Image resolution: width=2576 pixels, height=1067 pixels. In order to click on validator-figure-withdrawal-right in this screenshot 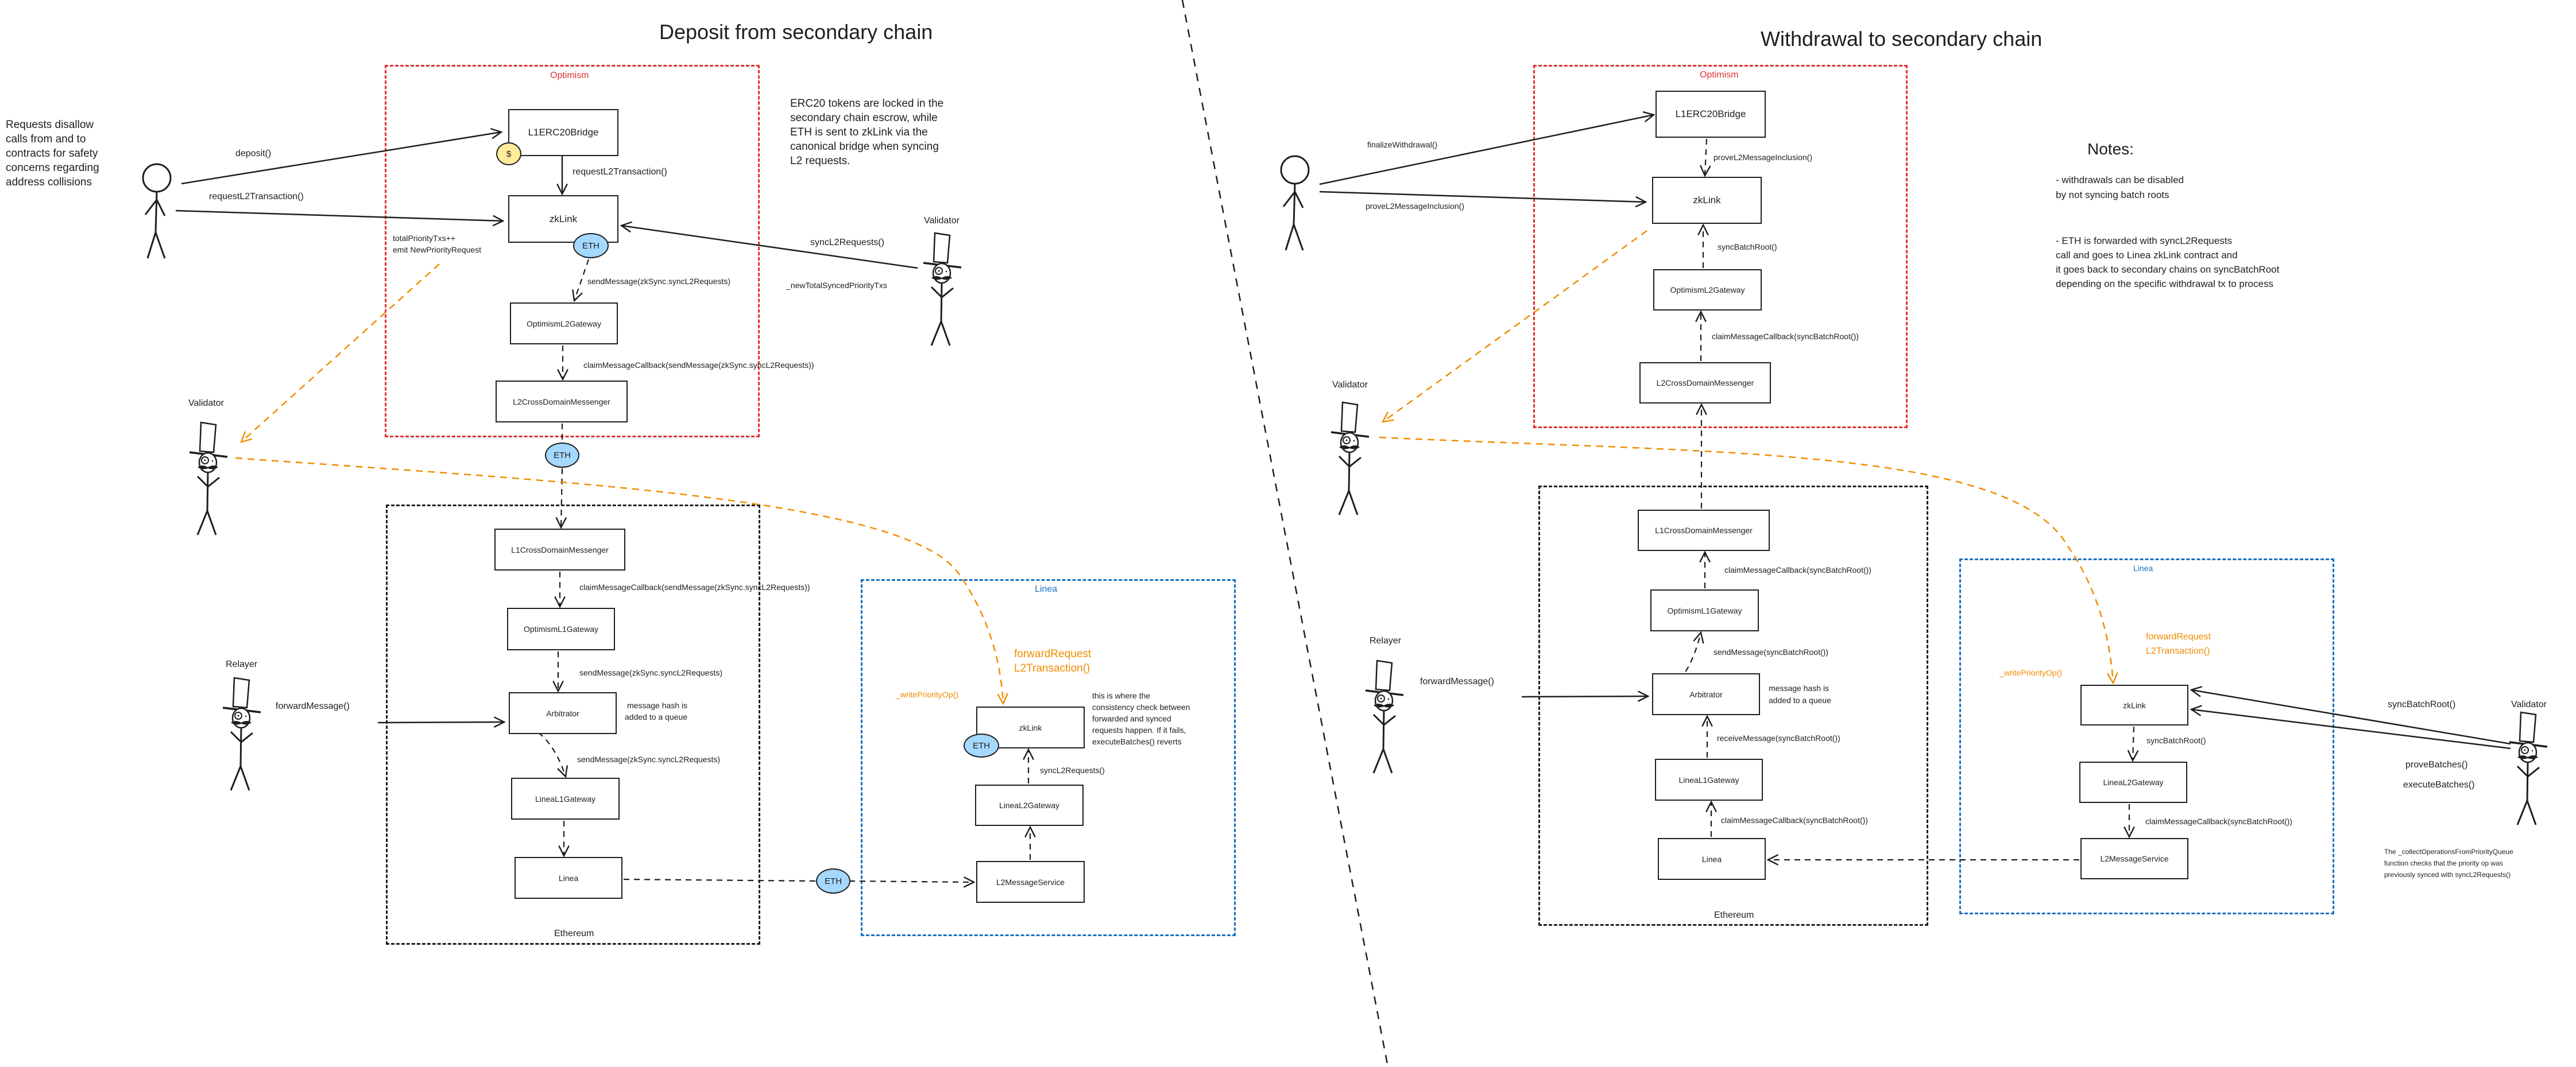, I will do `click(2528, 768)`.